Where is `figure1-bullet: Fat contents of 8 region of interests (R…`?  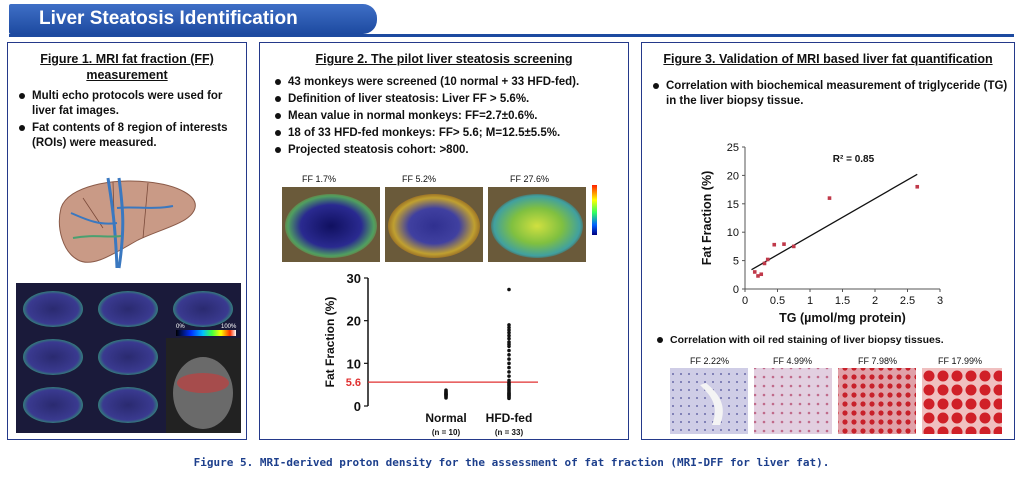
figure1-bullet: Fat contents of 8 region of interests (R… is located at coordinates (132, 136).